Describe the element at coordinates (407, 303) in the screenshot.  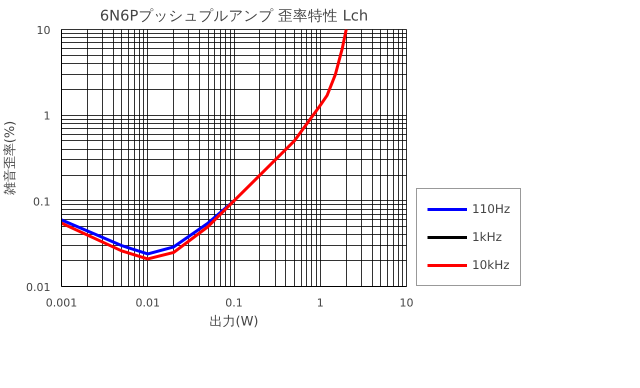
I see `x-tick-label: 10` at that location.